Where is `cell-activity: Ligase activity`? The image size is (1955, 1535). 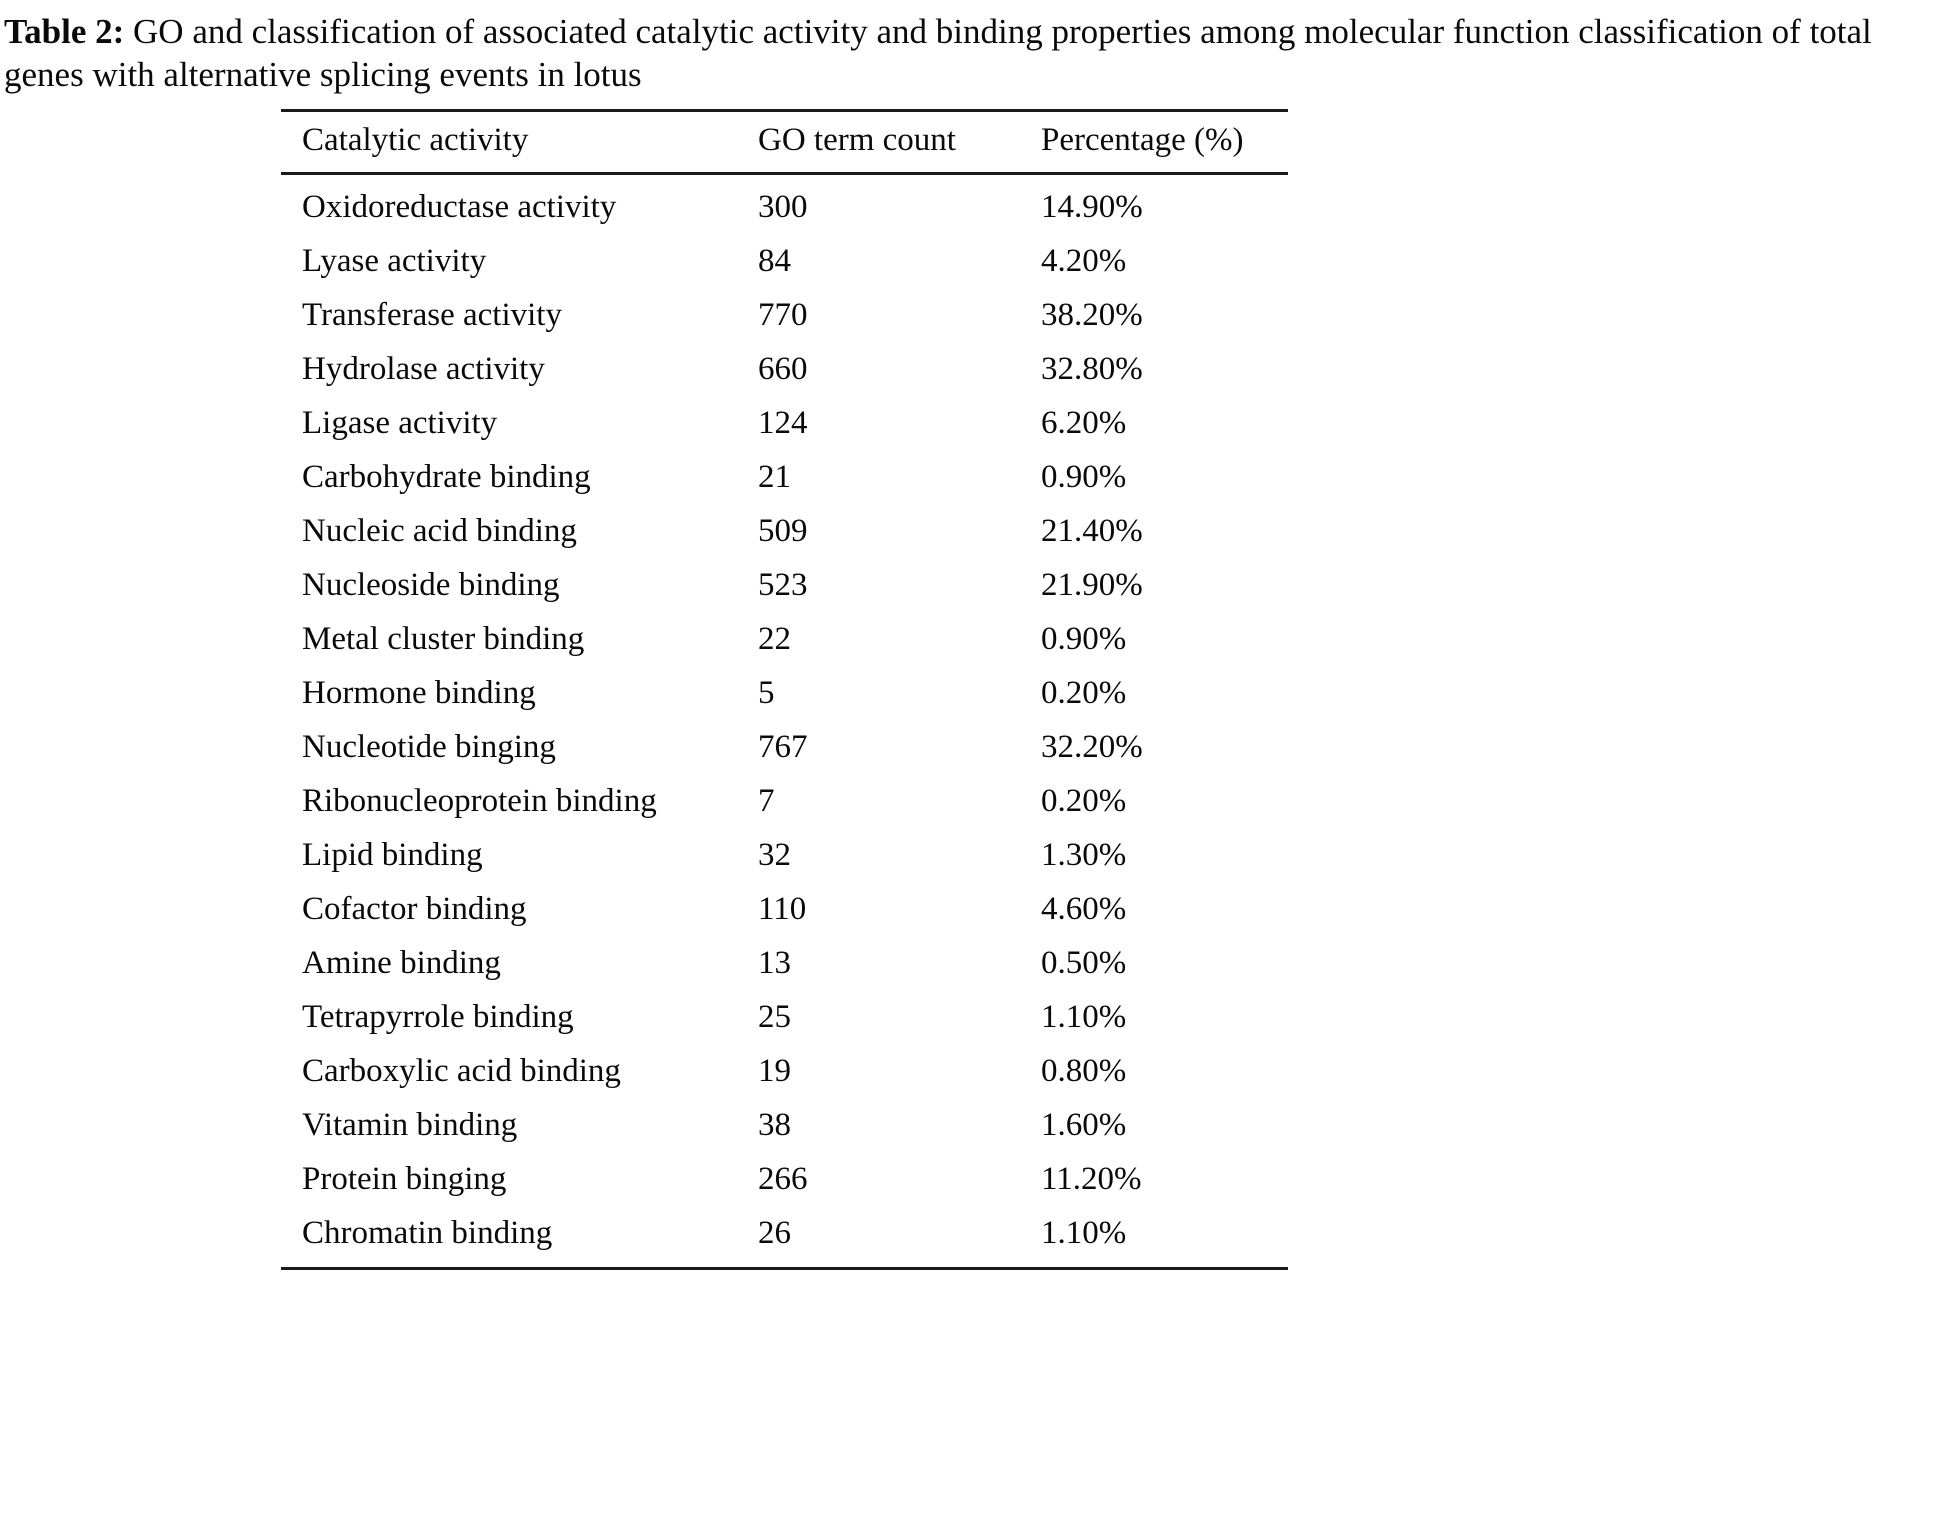
cell-activity: Ligase activity is located at coordinates (400, 423).